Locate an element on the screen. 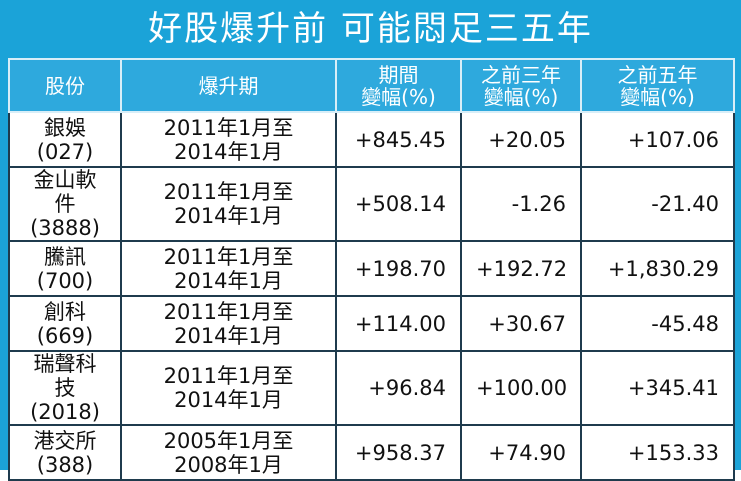 The width and height of the screenshot is (741, 481). number-cell: +508.14 is located at coordinates (398, 204).